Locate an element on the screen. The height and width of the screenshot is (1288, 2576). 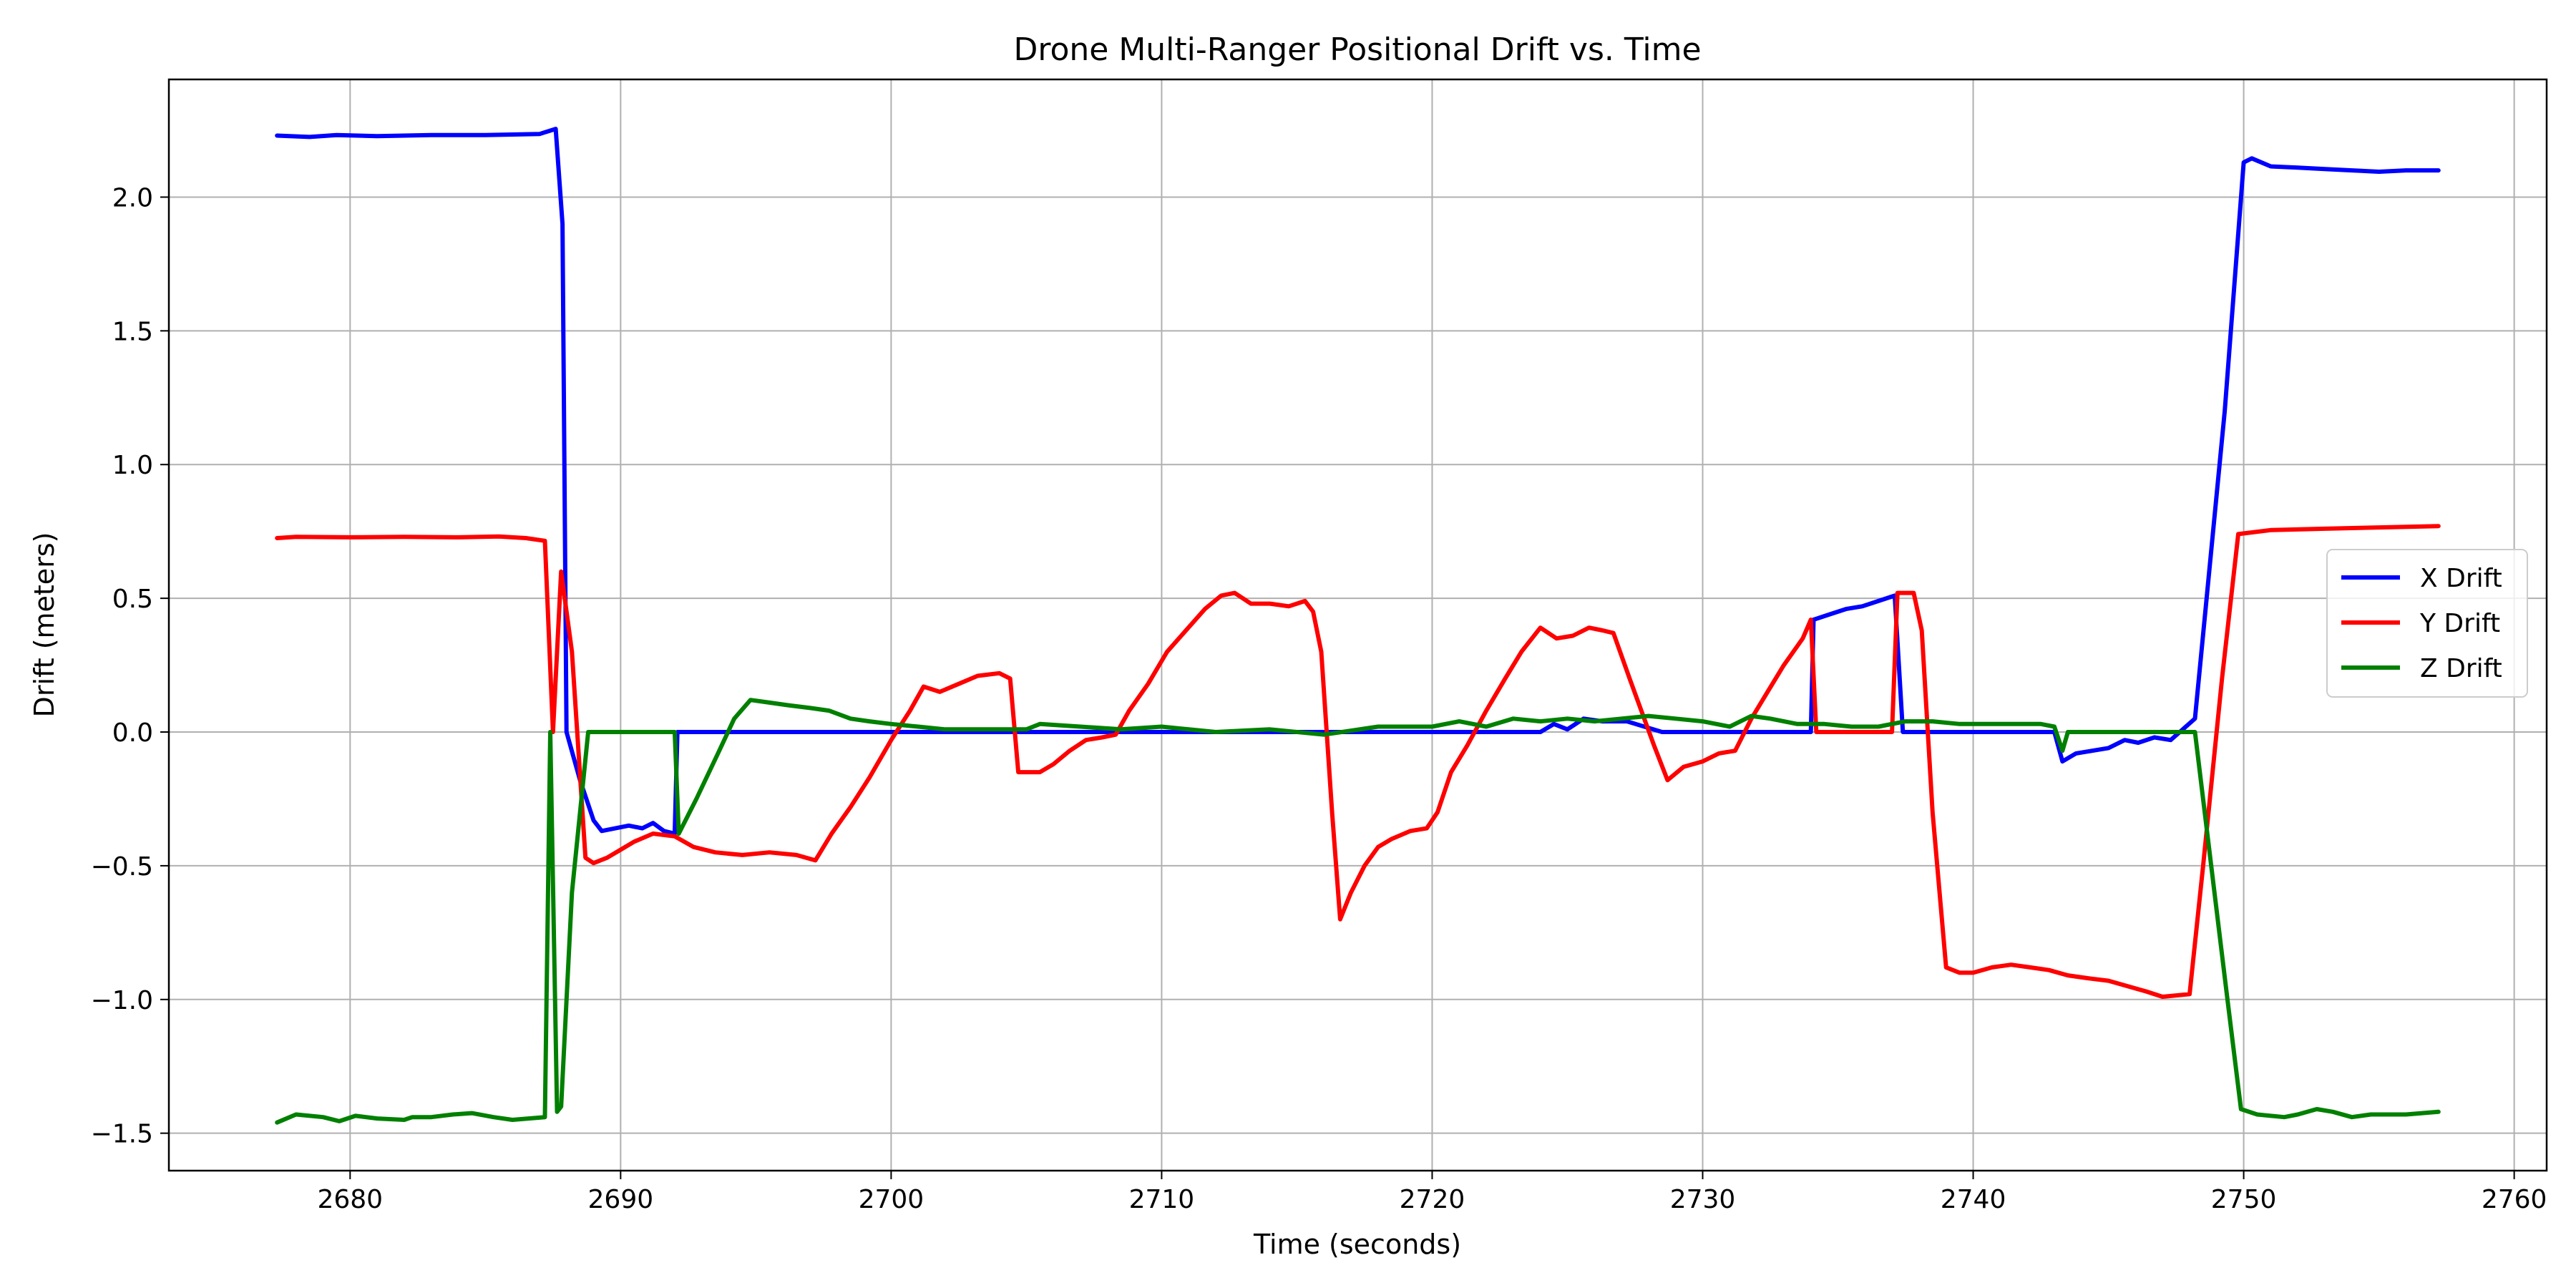
y-tick-label: 2.0 is located at coordinates (132, 198).